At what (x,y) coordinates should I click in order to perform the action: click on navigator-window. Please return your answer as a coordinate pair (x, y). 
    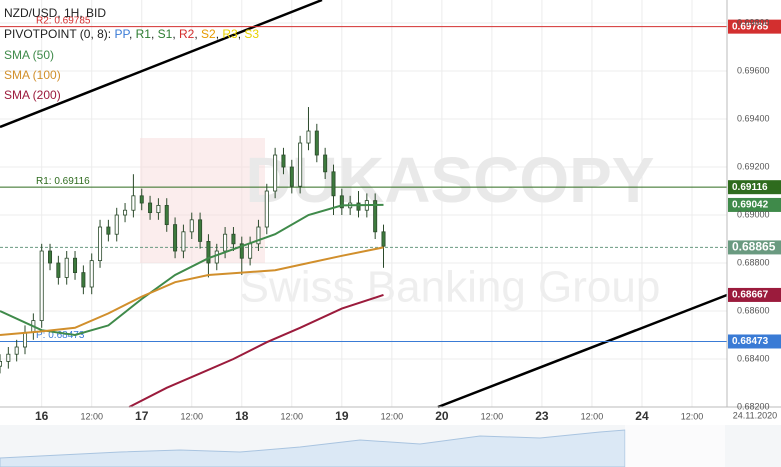
    Looking at the image, I should click on (675, 446).